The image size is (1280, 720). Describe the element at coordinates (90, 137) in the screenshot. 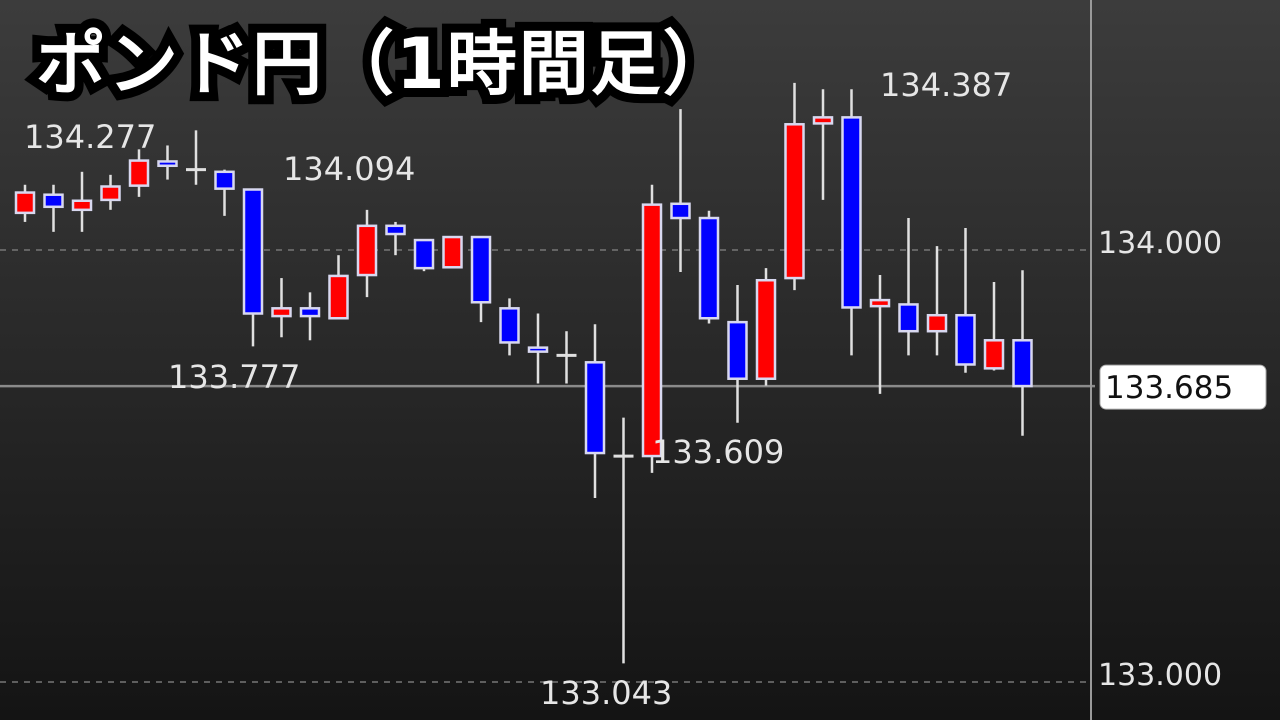

I see `price-annotation: 134.277` at that location.